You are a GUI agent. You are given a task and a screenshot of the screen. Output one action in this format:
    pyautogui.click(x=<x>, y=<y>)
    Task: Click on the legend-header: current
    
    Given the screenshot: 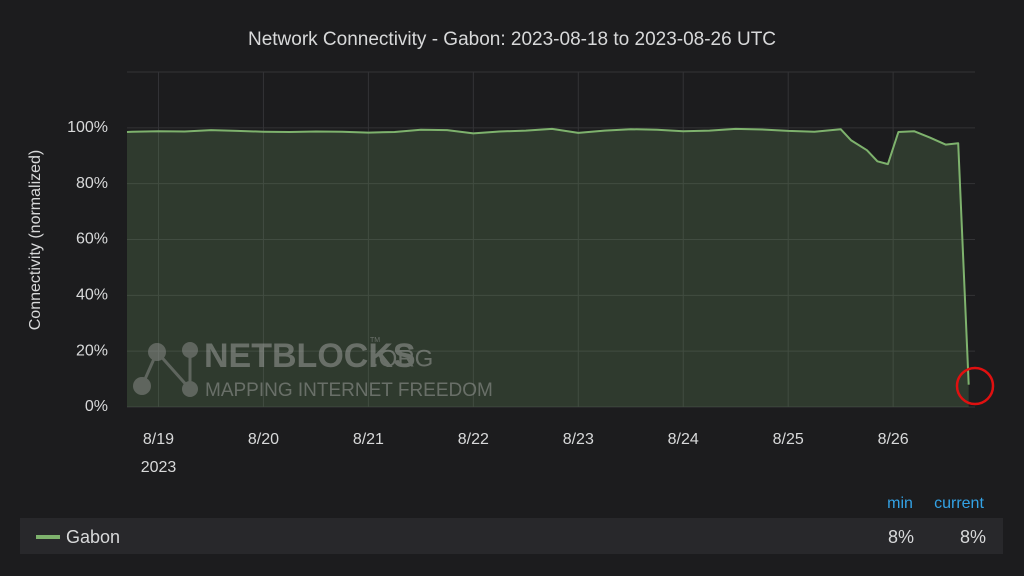 What is the action you would take?
    pyautogui.click(x=959, y=503)
    